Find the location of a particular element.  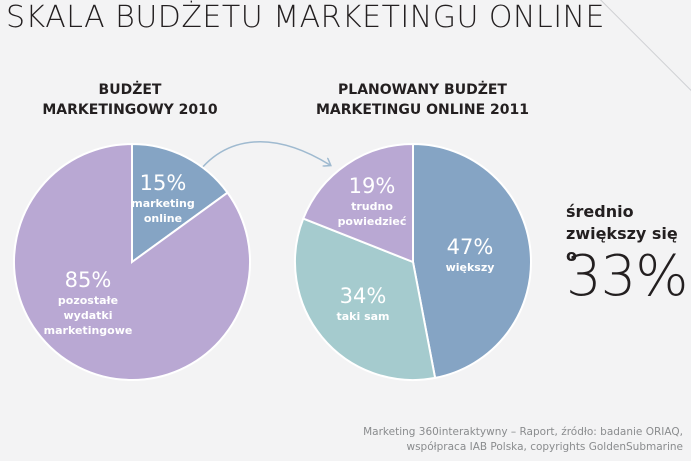

slice-percentage: 19% is located at coordinates (372, 186).